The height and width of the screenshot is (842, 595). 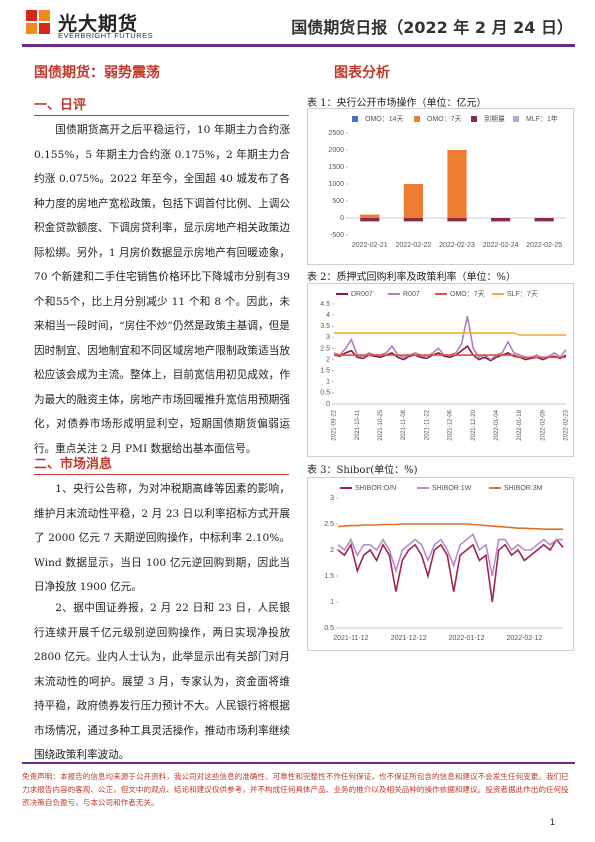 I want to click on chart-caption: 表 2：质押式回购利率及政策利率（单位：%）, so click(x=412, y=277).